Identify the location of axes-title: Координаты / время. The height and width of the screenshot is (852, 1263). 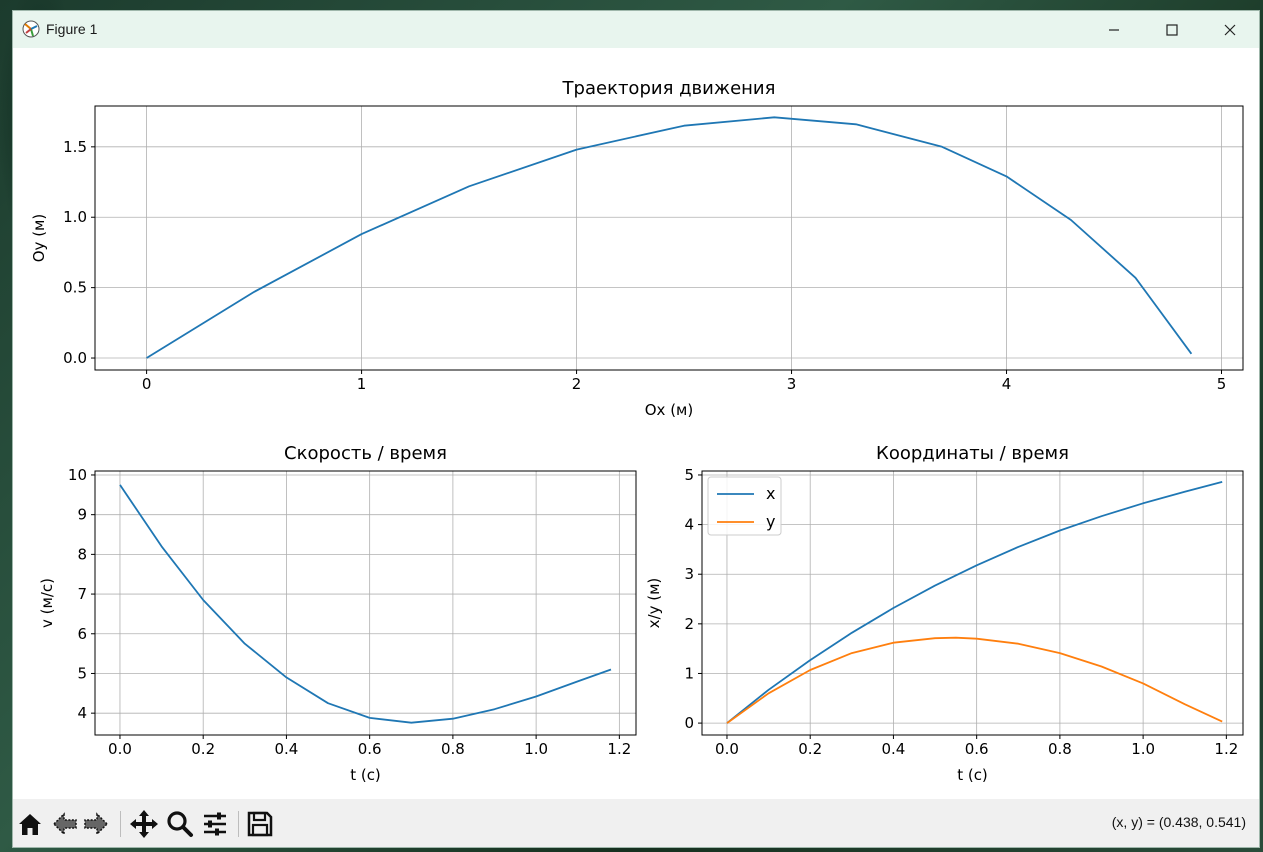
(972, 453).